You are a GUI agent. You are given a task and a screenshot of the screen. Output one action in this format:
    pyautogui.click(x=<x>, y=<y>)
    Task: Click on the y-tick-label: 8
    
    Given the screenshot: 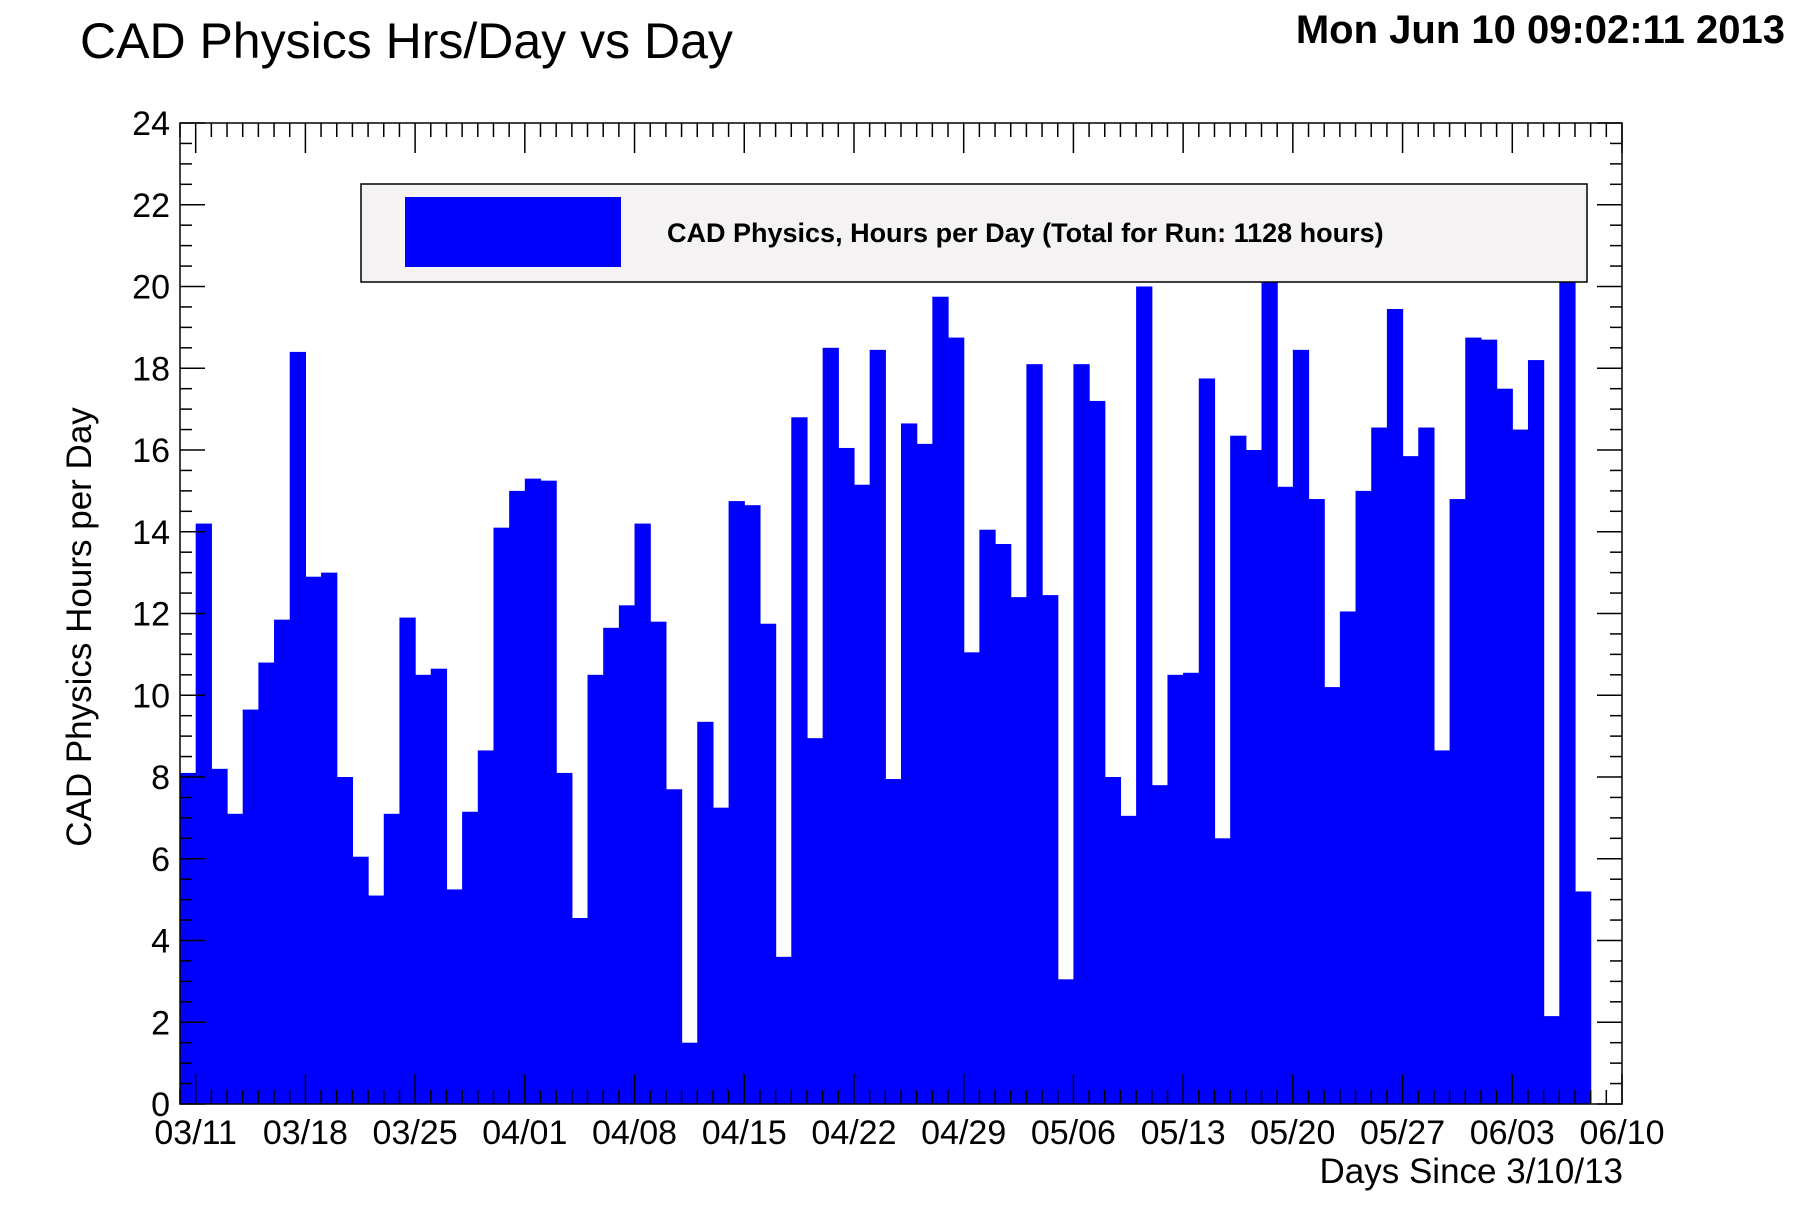 What is the action you would take?
    pyautogui.click(x=160, y=778)
    